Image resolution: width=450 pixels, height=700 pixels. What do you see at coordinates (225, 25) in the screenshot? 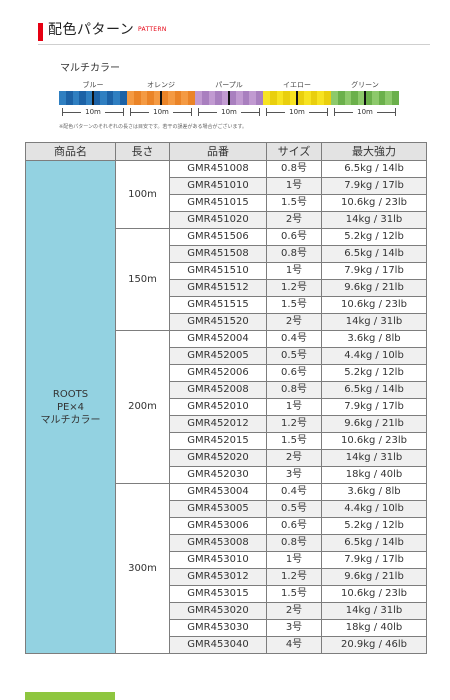
I see `section-header: 配色パターン PATTERN` at bounding box center [225, 25].